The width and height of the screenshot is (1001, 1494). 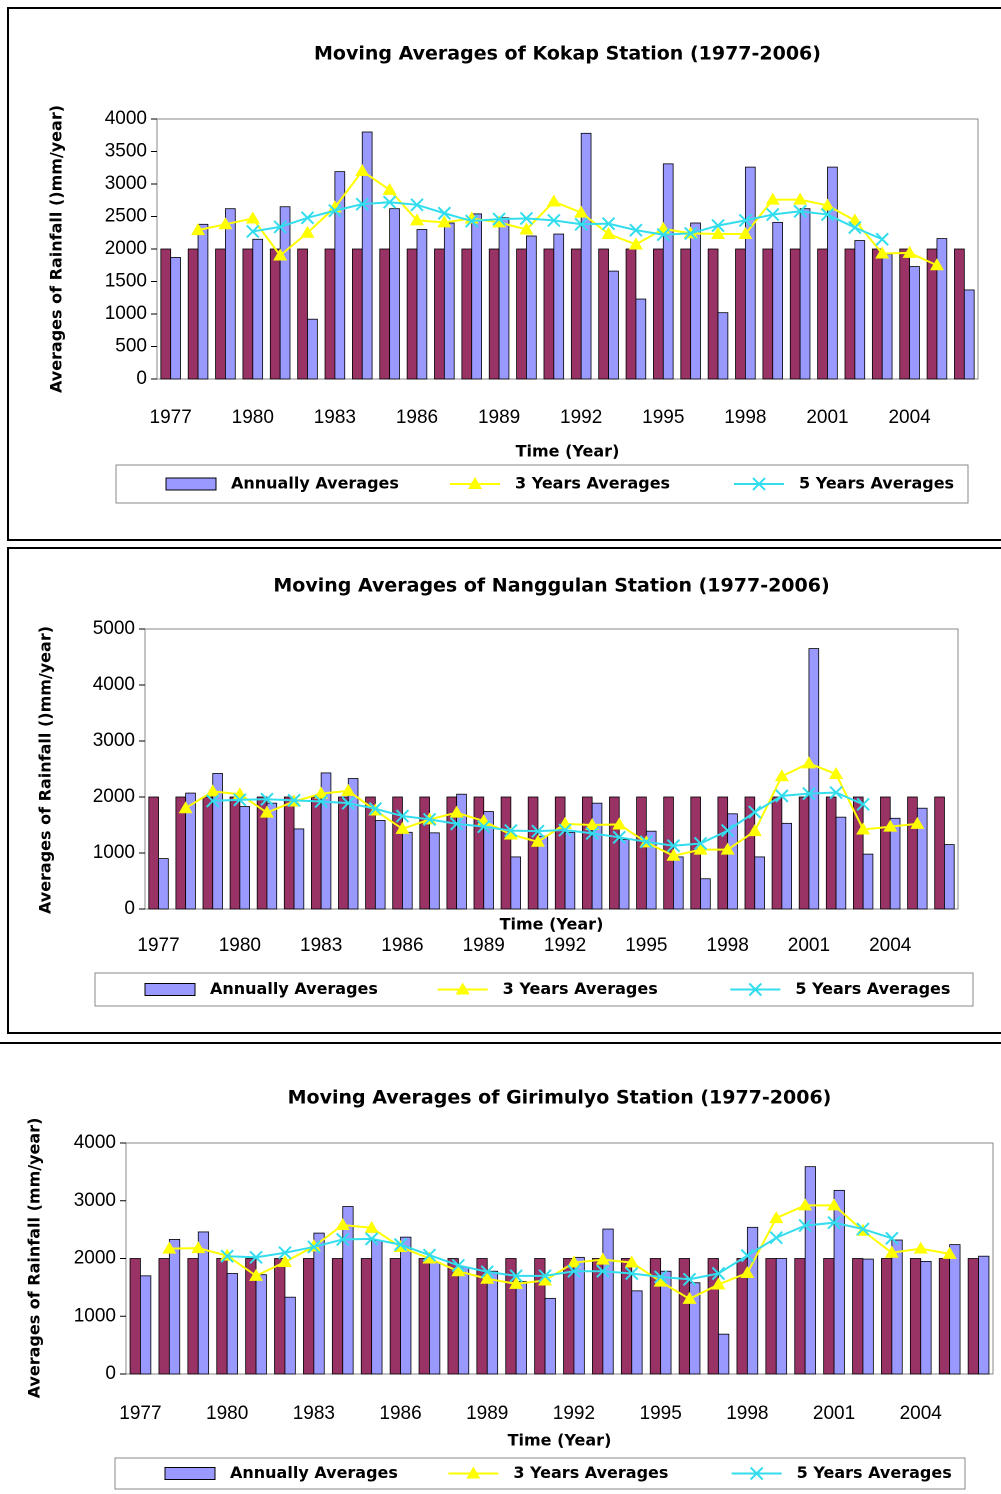 I want to click on x-tick-label: 1986, so click(x=417, y=417).